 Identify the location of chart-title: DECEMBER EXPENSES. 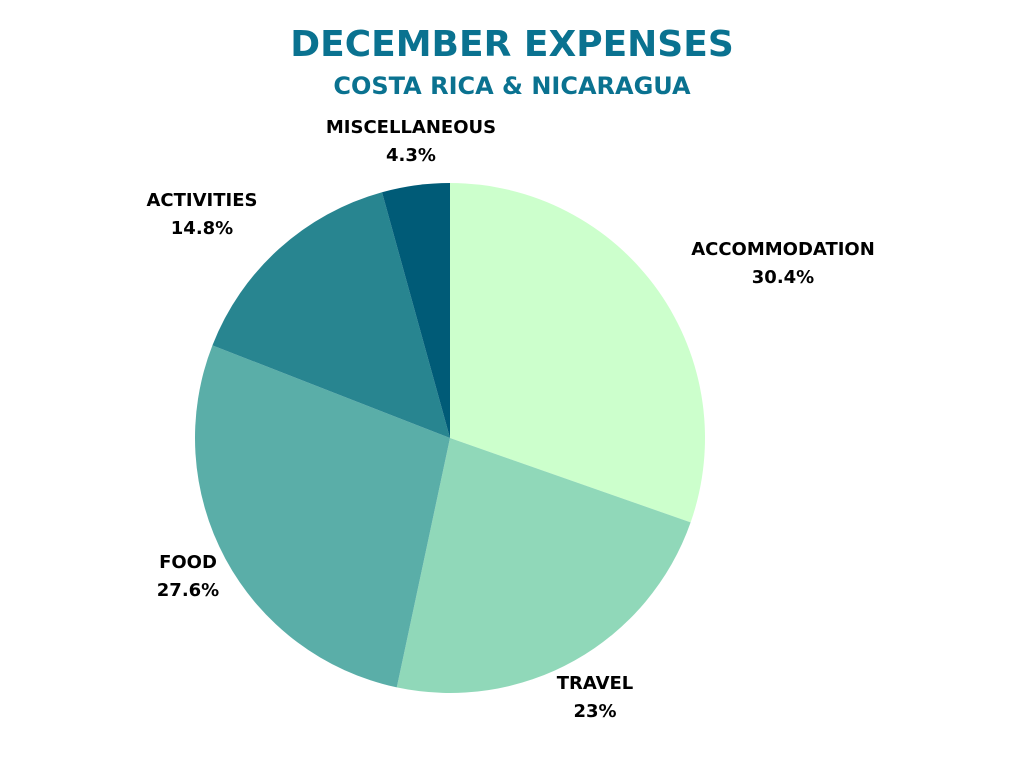
(512, 44).